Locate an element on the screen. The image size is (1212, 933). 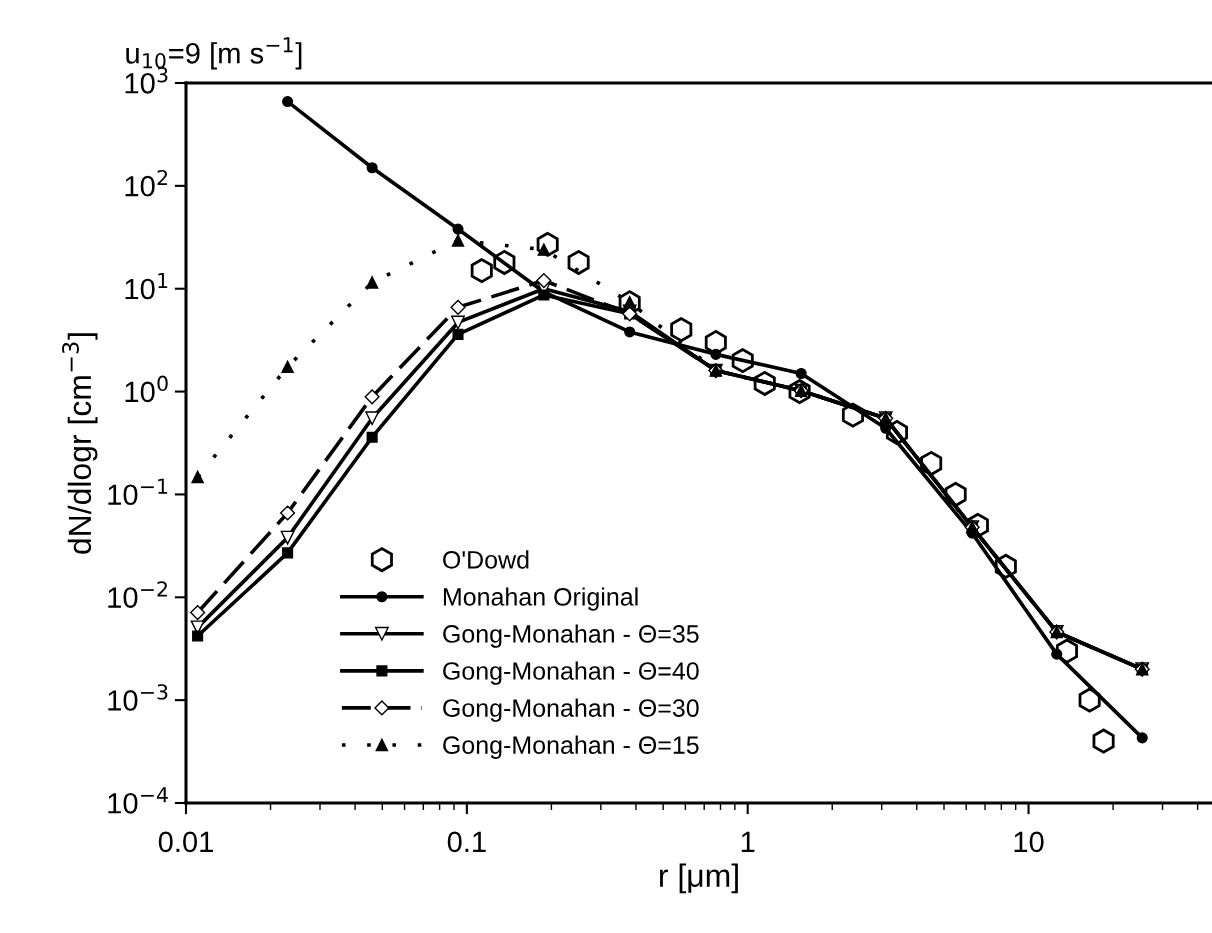
legend-label: Gong-Monahan - Θ=15 is located at coordinates (571, 747).